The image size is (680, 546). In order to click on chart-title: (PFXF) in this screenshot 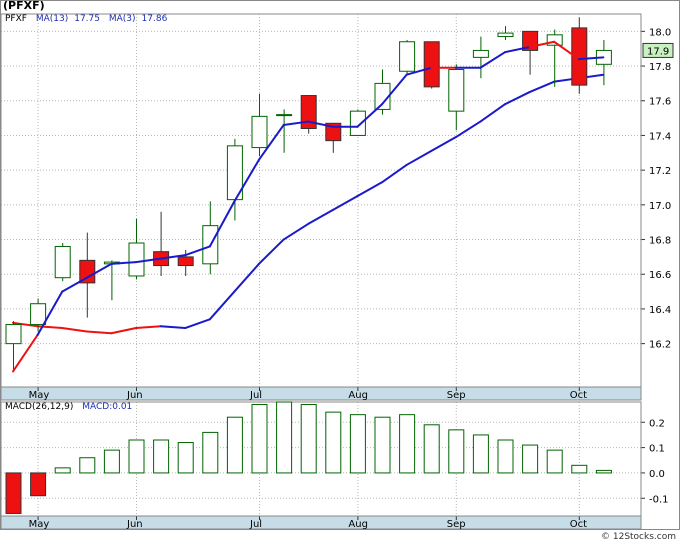, I will do `click(24, 6)`.